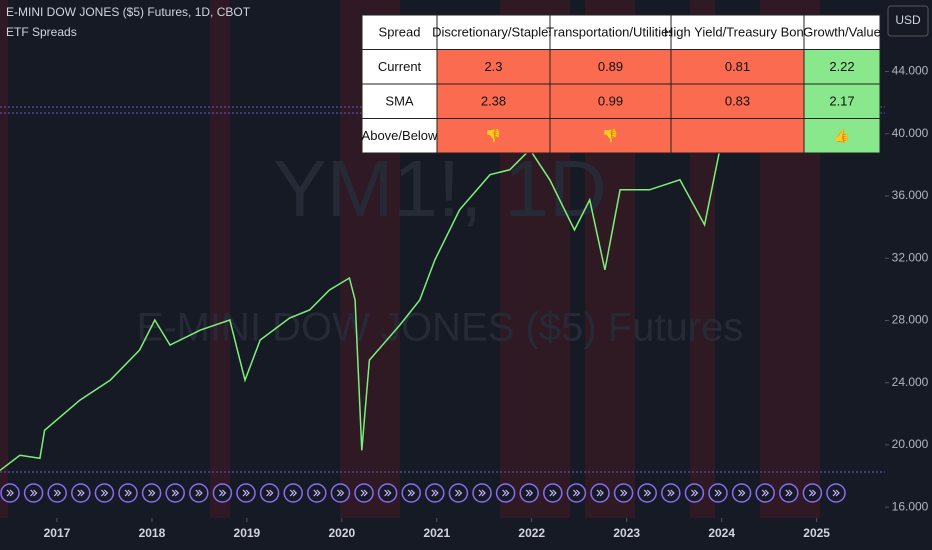 The width and height of the screenshot is (932, 550). Describe the element at coordinates (436, 533) in the screenshot. I see `x-tick-label: 2021` at that location.